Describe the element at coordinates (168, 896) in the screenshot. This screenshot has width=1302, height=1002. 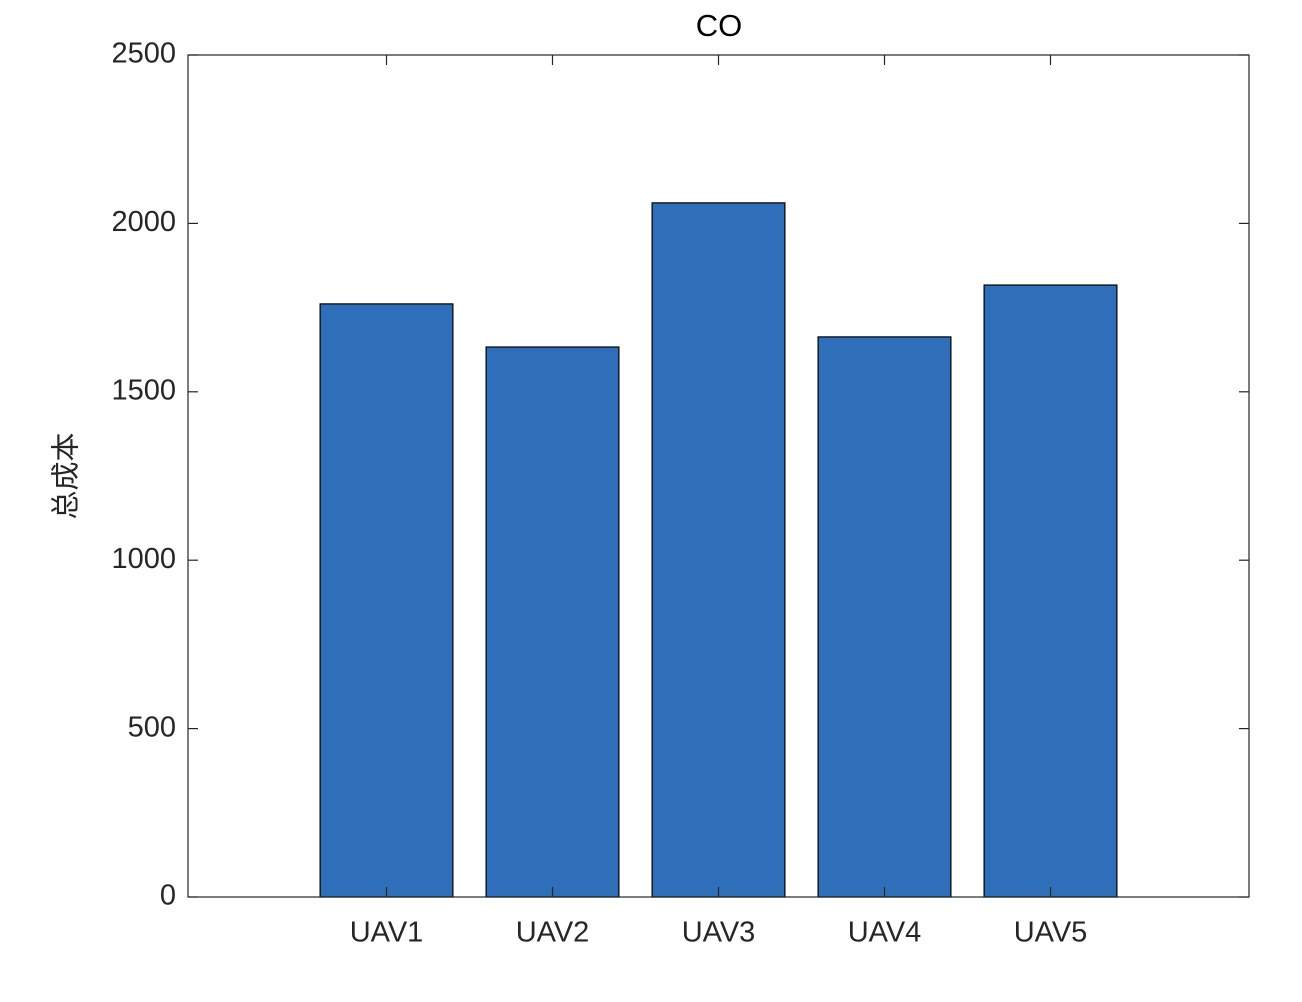
I see `y-tick-label: 0` at that location.